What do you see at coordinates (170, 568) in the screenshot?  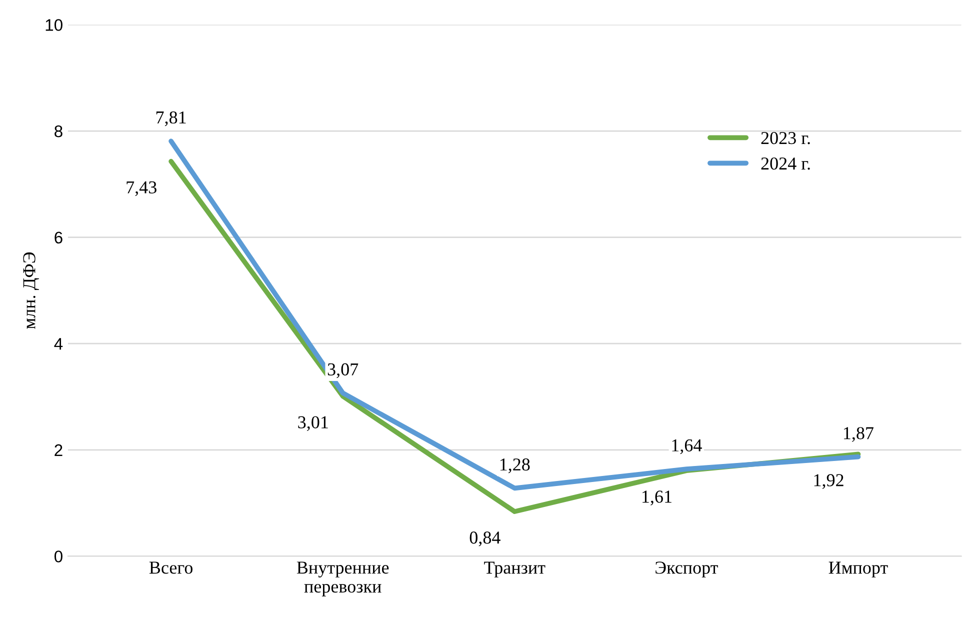 I see `x-tick-label: Всего` at bounding box center [170, 568].